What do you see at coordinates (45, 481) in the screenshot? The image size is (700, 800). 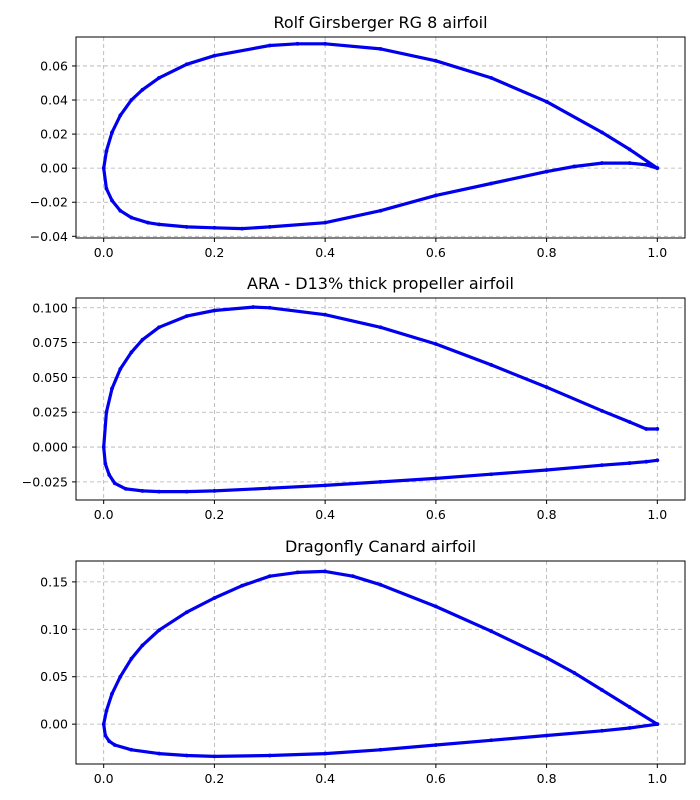 I see `y-tick-label: −0.025` at bounding box center [45, 481].